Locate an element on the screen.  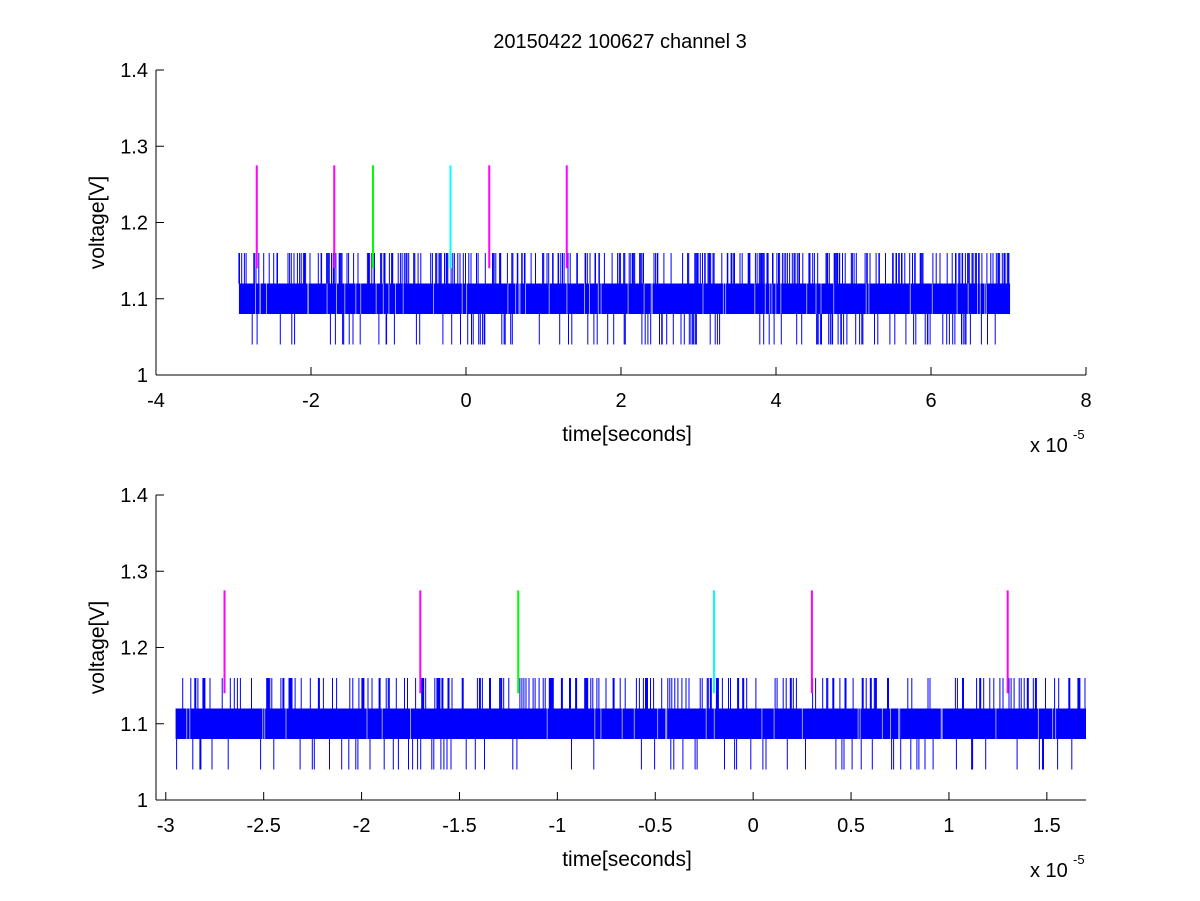
x-tick-label: 1 is located at coordinates (948, 826).